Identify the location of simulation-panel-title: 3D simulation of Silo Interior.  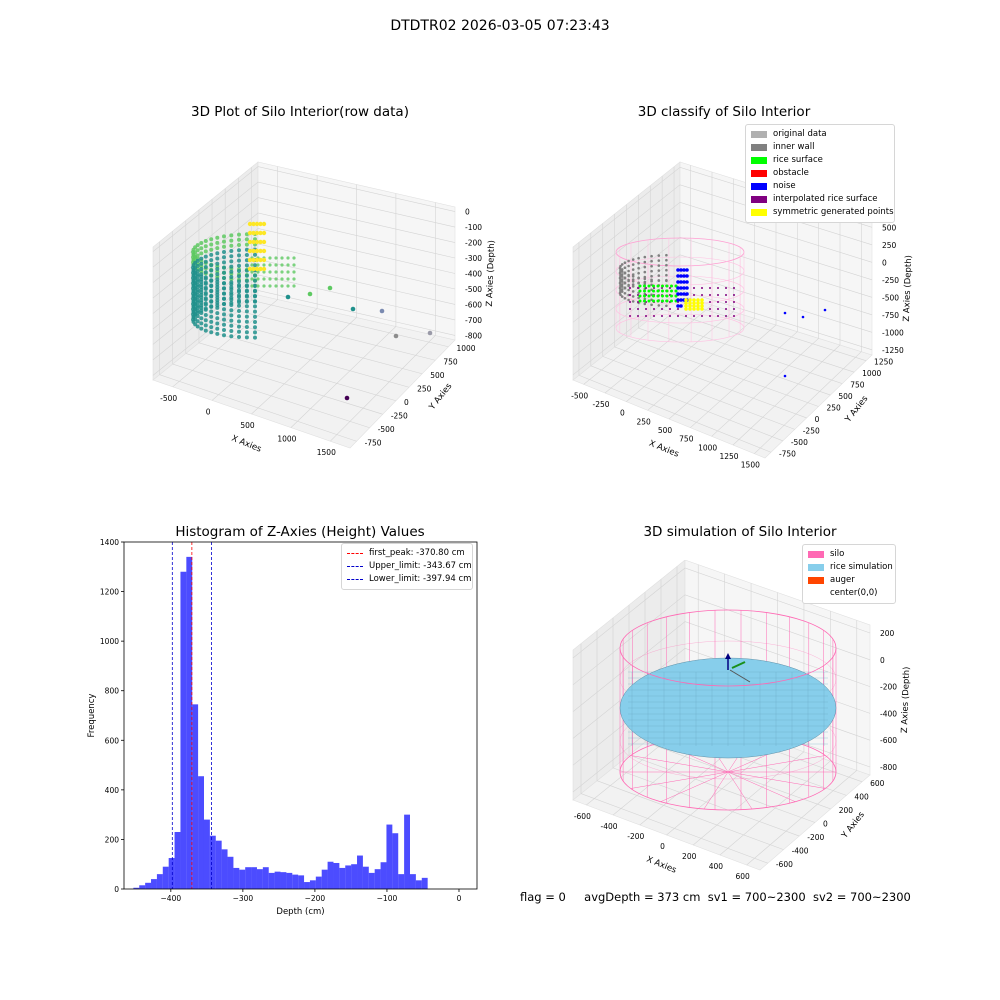
(740, 532).